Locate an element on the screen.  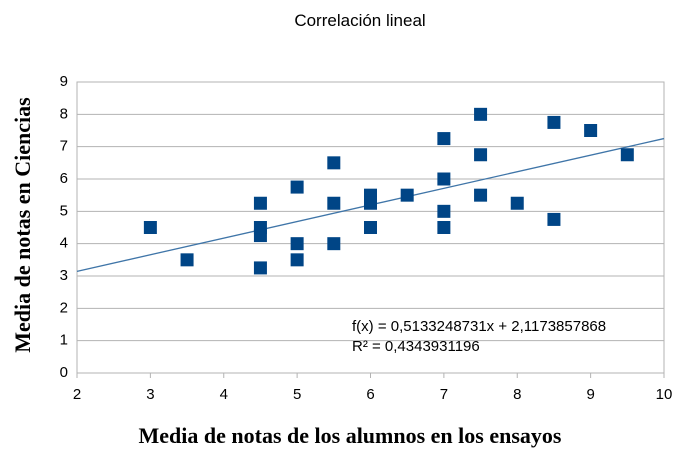
trendline-equation: R² = 0,4343931196 is located at coordinates (416, 346).